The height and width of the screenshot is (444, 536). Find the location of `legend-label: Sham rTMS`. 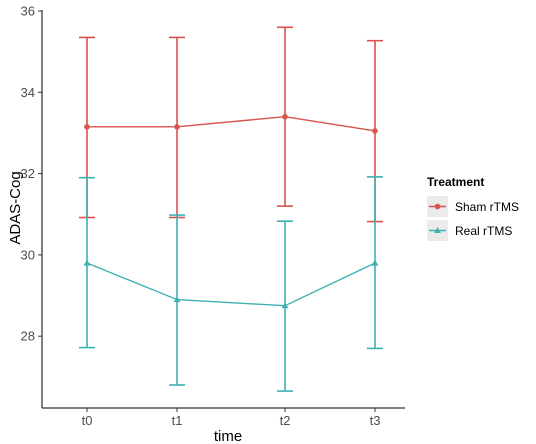

legend-label: Sham rTMS is located at coordinates (487, 207).